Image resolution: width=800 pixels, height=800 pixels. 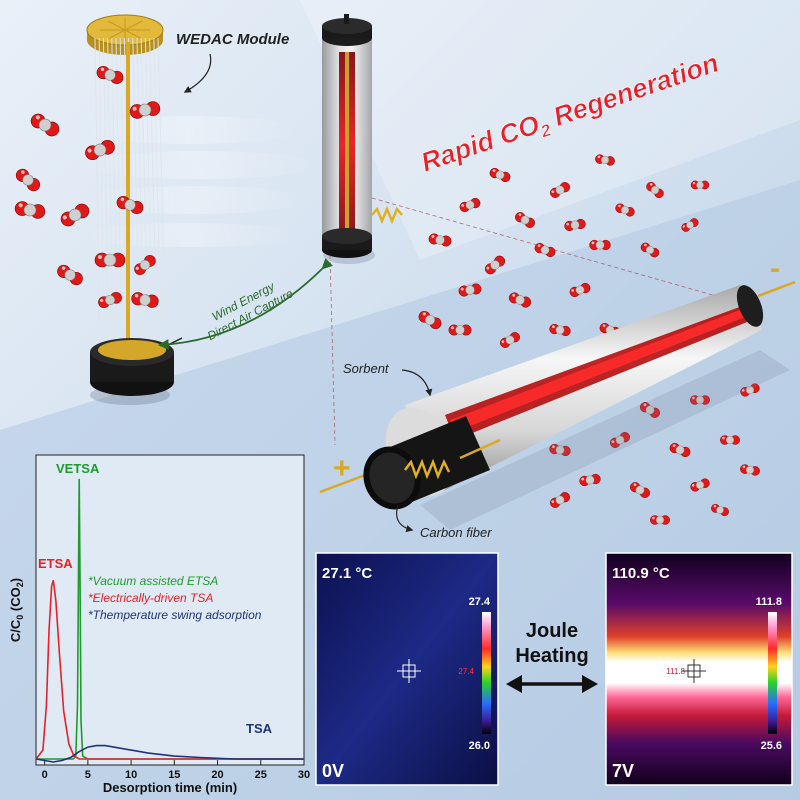 What do you see at coordinates (259, 728) in the screenshot?
I see `series-label-tsa: TSA` at bounding box center [259, 728].